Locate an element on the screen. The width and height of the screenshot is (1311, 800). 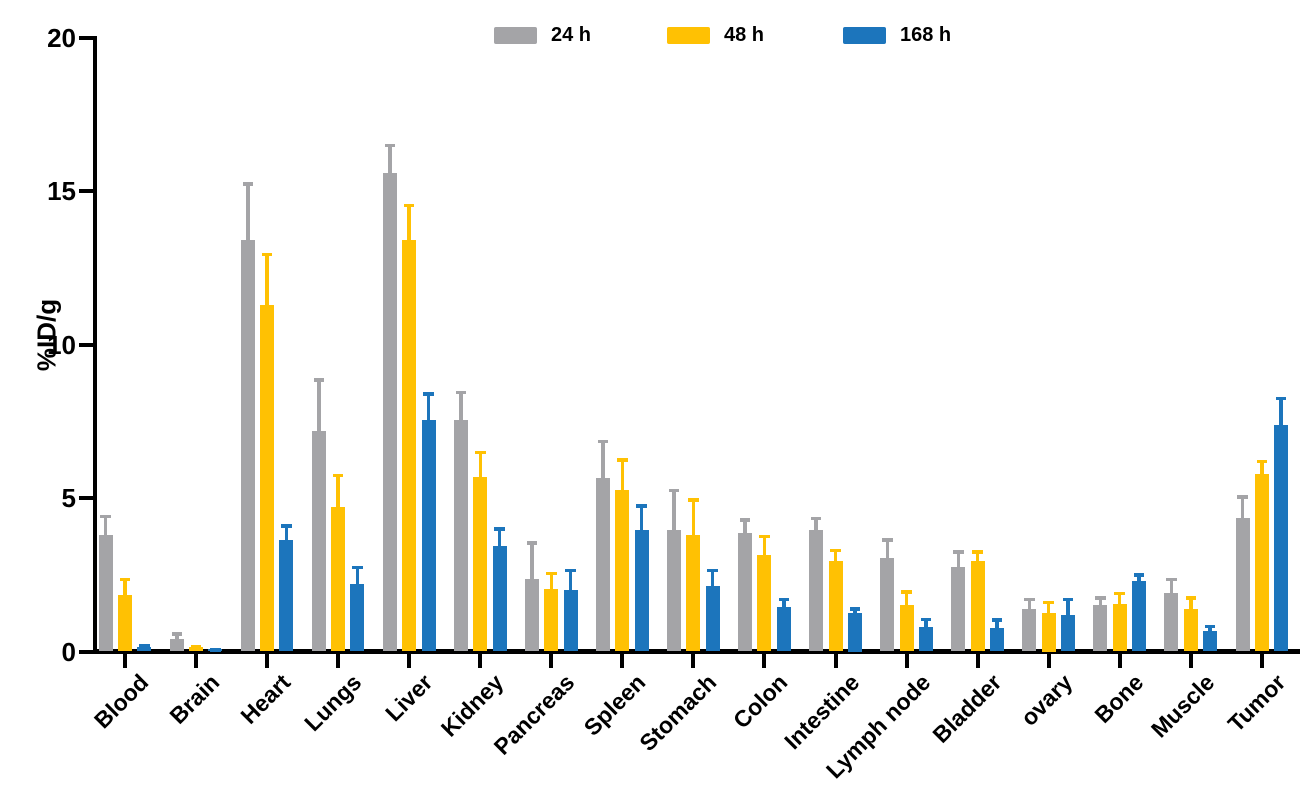
chart-legend: 24 h 48 h 168 h is located at coordinates (655, 30).